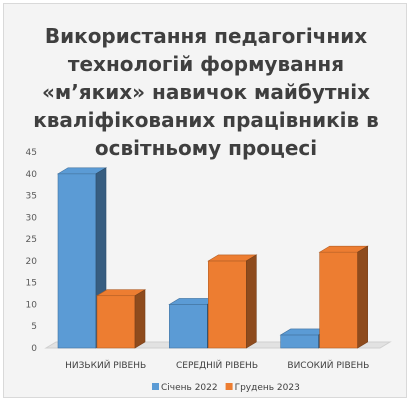 The height and width of the screenshot is (403, 412). I want to click on y-tick-label: 30, so click(32, 218).